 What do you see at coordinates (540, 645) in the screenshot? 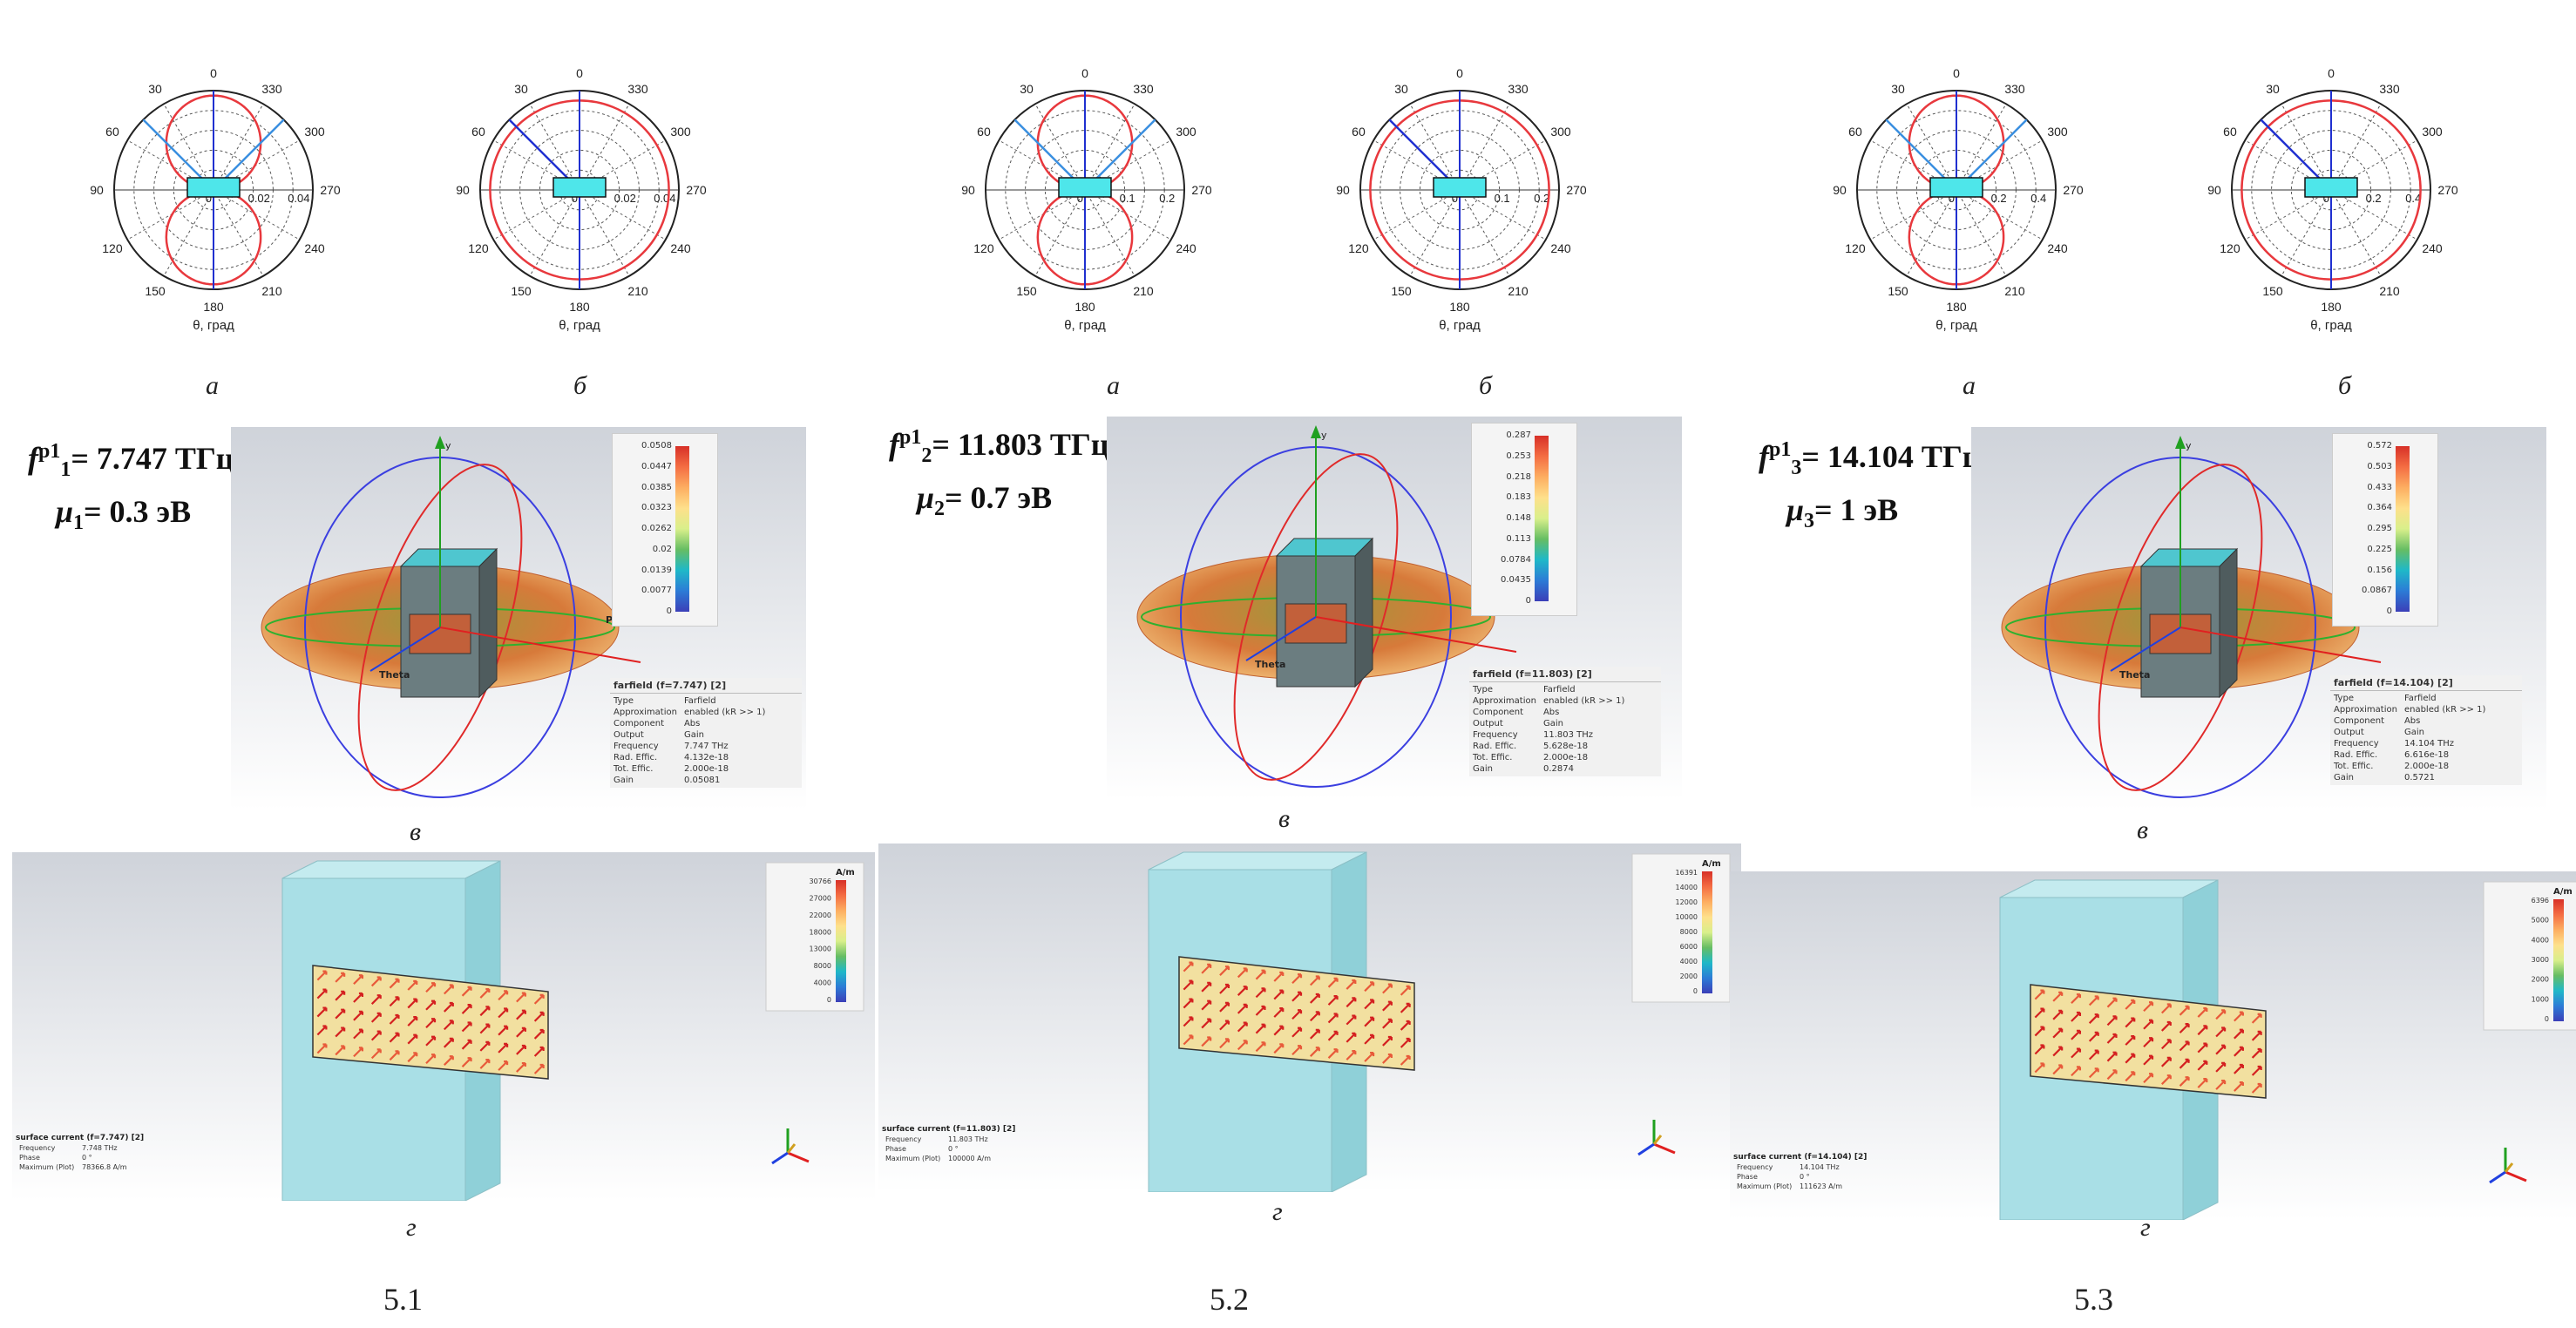
I see `x-axis` at bounding box center [540, 645].